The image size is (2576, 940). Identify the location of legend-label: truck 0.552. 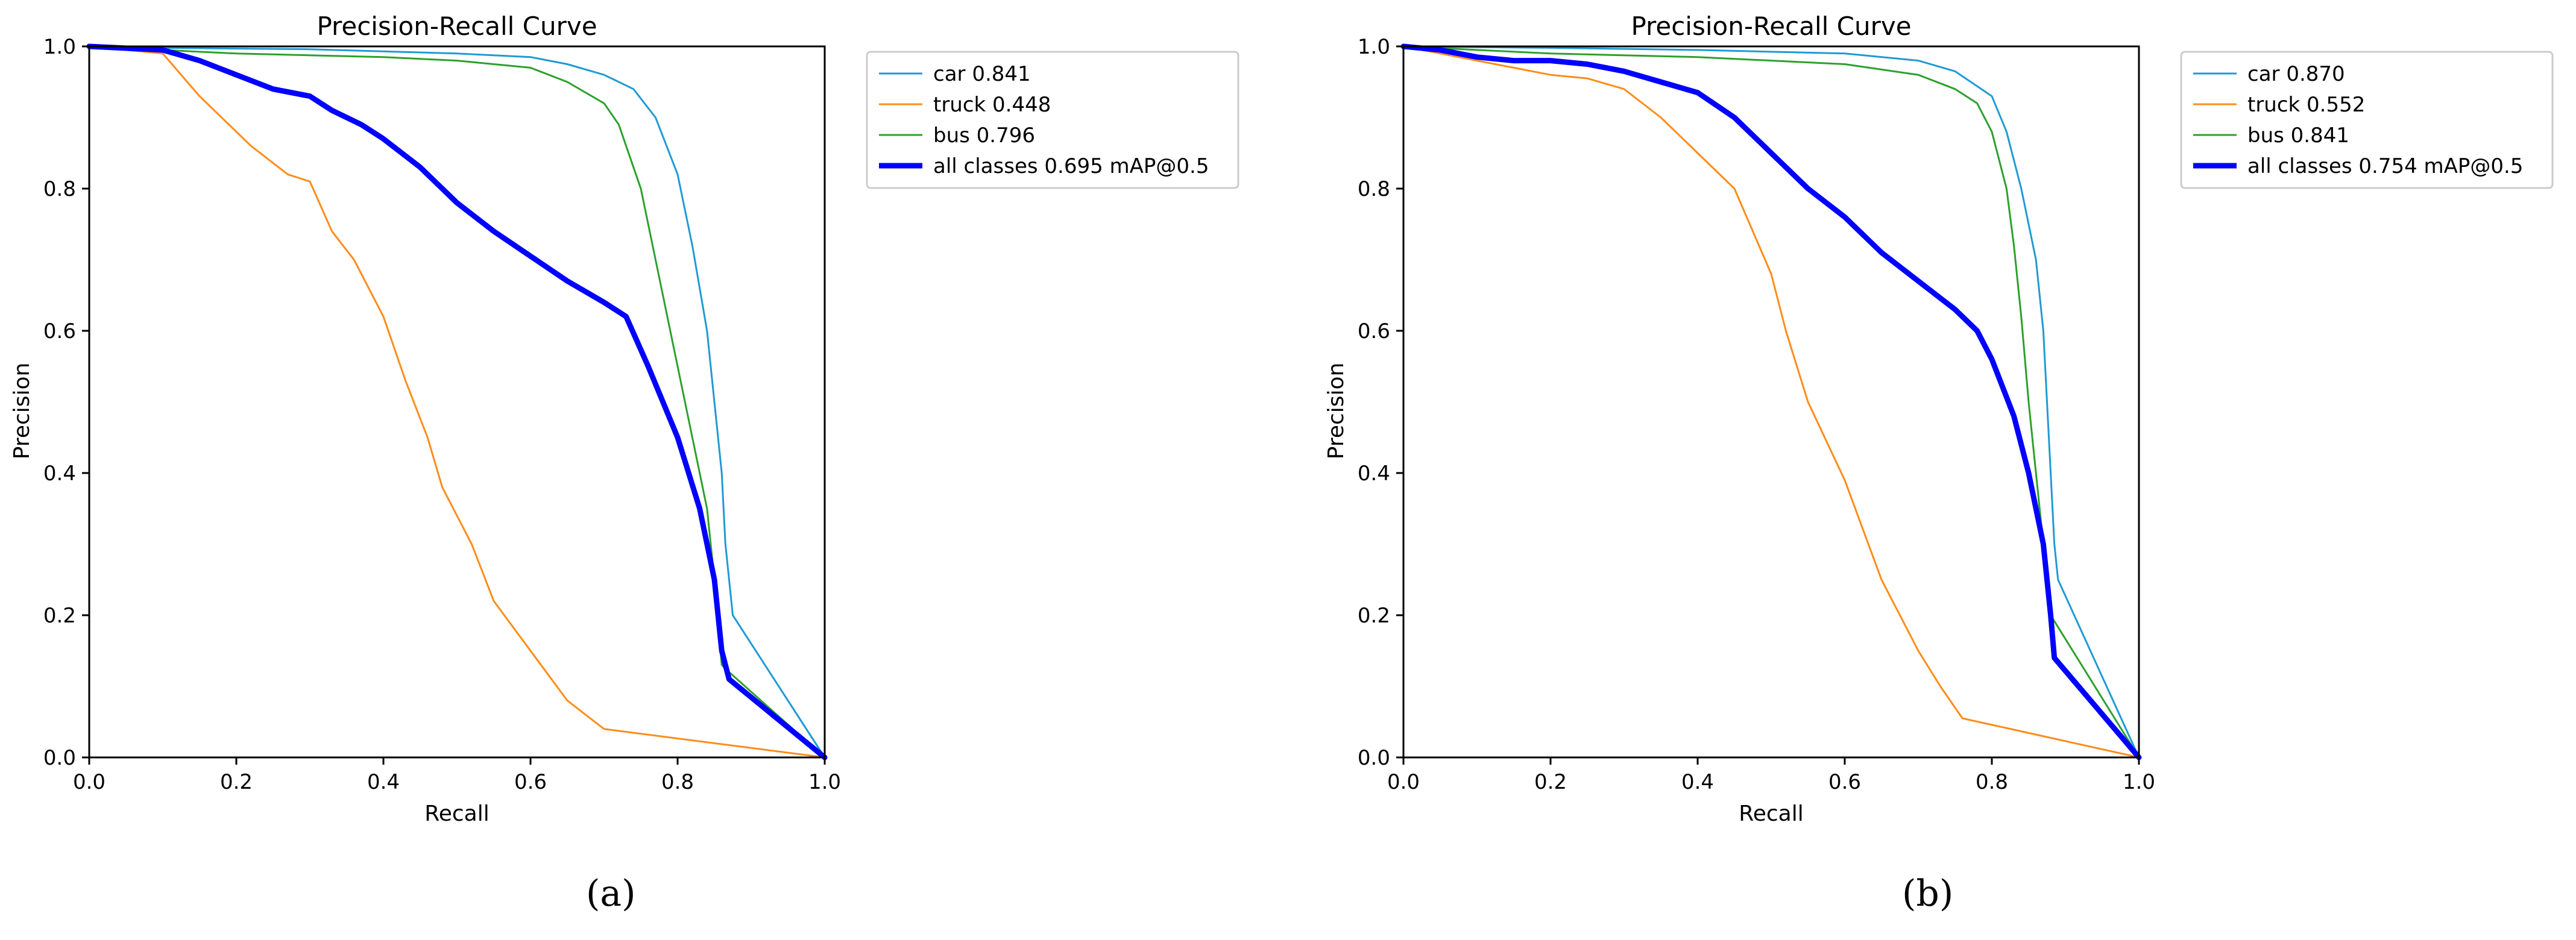
(2306, 105).